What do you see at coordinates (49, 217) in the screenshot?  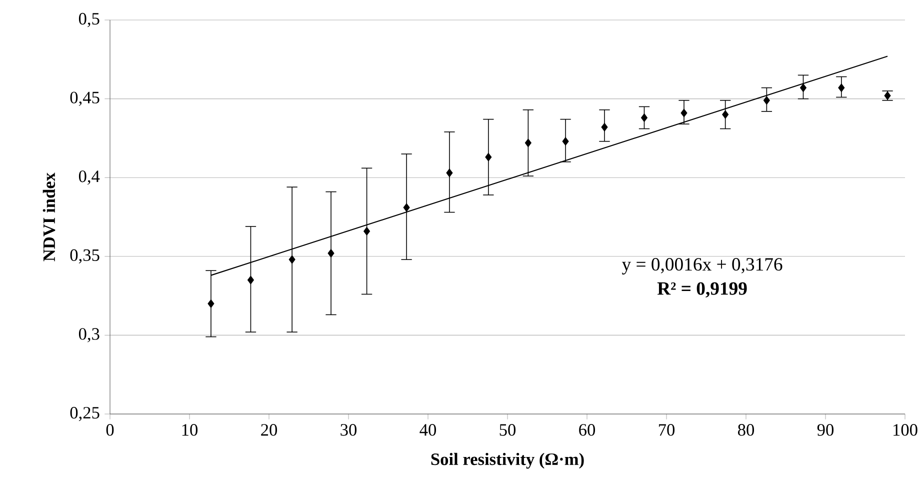 I see `y-axis-title: NDVI index` at bounding box center [49, 217].